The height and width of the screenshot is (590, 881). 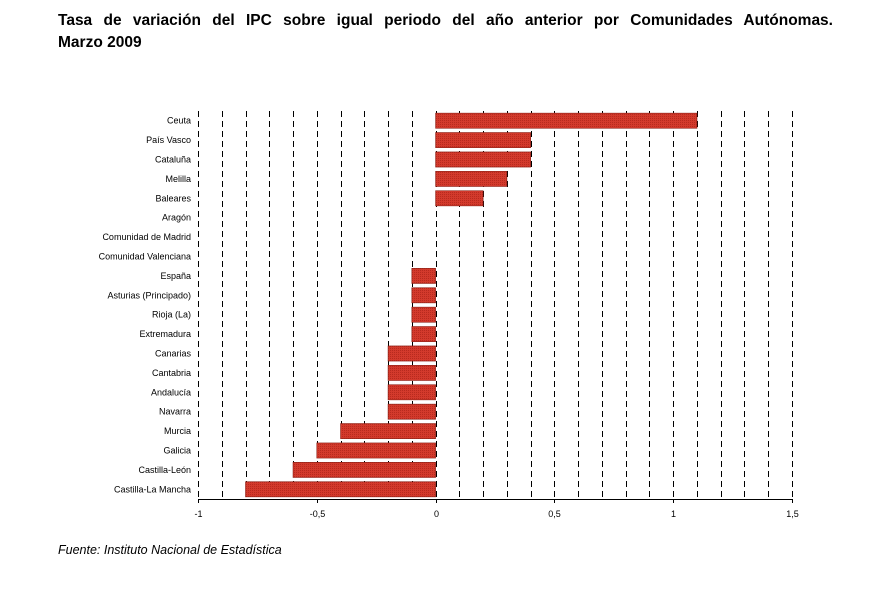 I want to click on category-label: Aragón, so click(x=176, y=218).